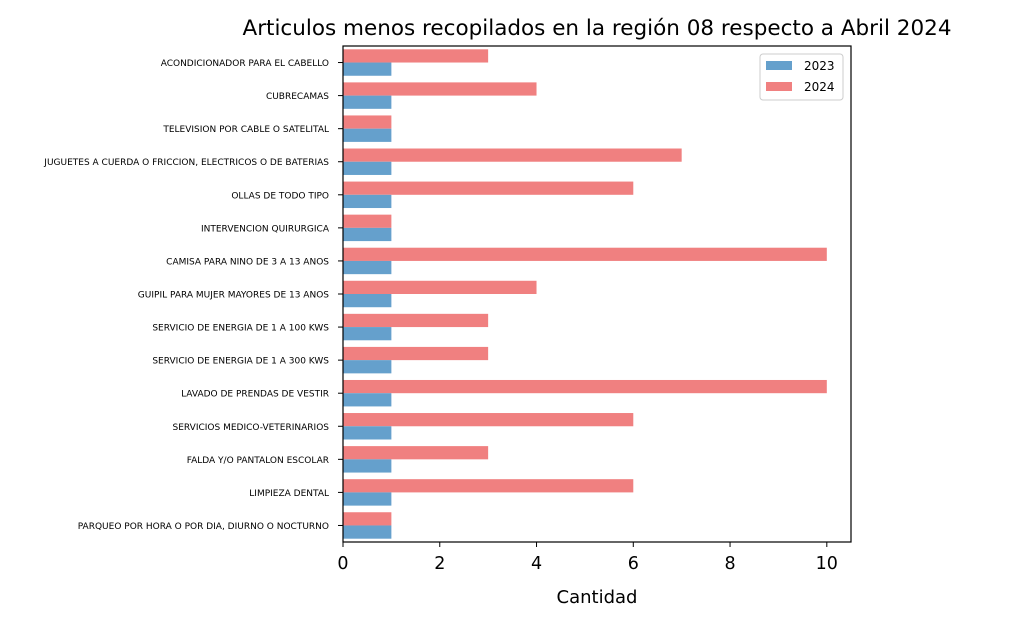  What do you see at coordinates (536, 564) in the screenshot?
I see `x-tick-label: 4` at bounding box center [536, 564].